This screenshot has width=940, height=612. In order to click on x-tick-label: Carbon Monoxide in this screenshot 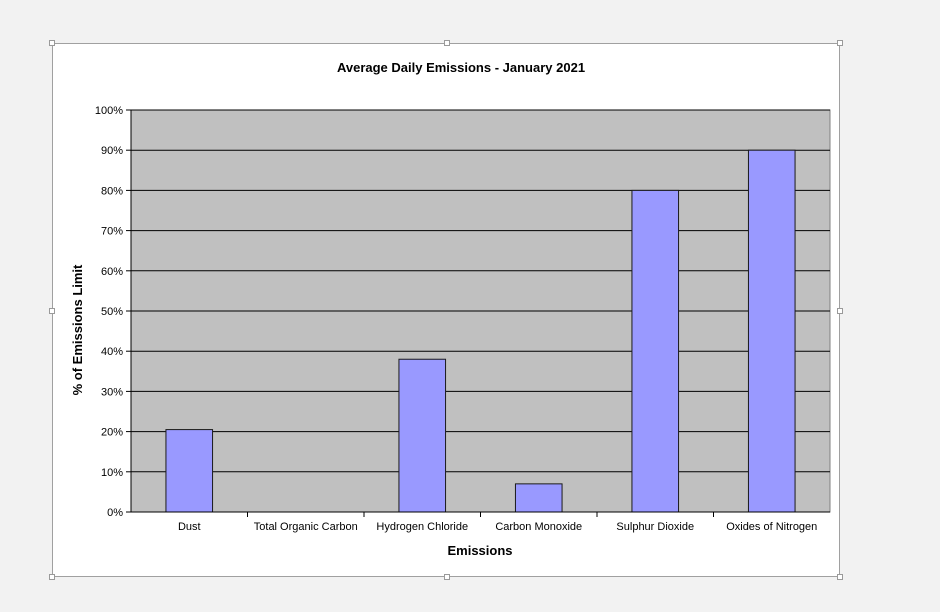, I will do `click(538, 527)`.